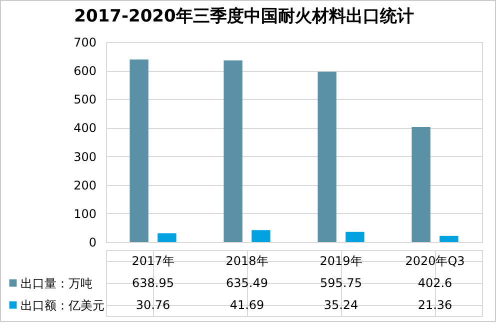 The image size is (498, 324). Describe the element at coordinates (85, 71) in the screenshot. I see `y-tick-label: 600` at that location.